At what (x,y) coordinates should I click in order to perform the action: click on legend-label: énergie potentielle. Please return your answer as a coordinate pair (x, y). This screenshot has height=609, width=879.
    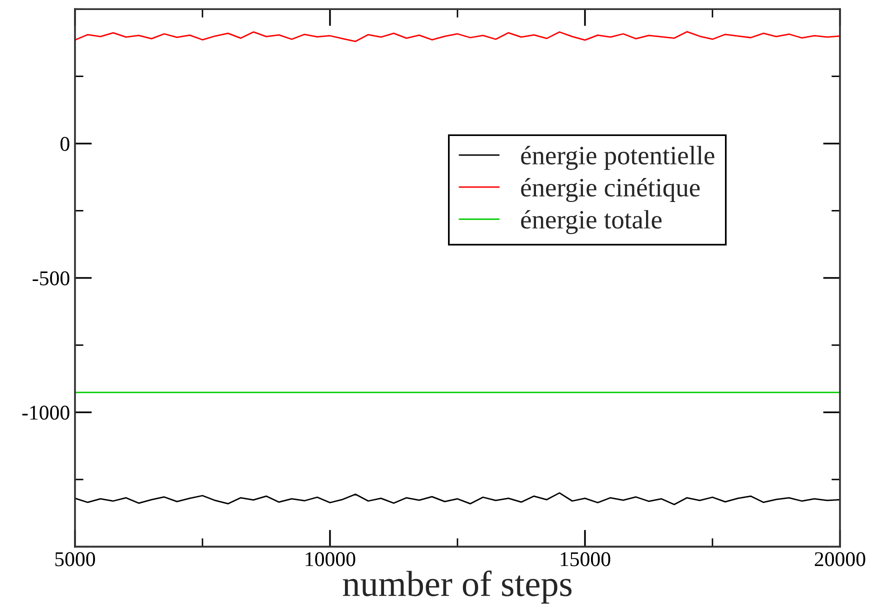
    Looking at the image, I should click on (617, 158).